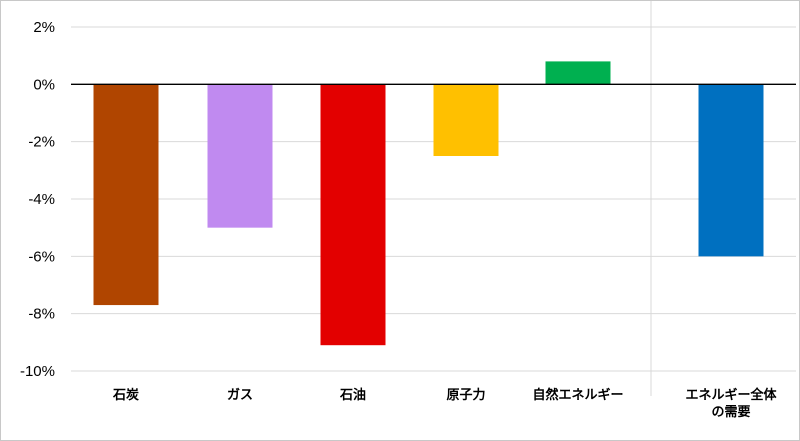  What do you see at coordinates (41, 142) in the screenshot?
I see `y-tick-label: -2%` at bounding box center [41, 142].